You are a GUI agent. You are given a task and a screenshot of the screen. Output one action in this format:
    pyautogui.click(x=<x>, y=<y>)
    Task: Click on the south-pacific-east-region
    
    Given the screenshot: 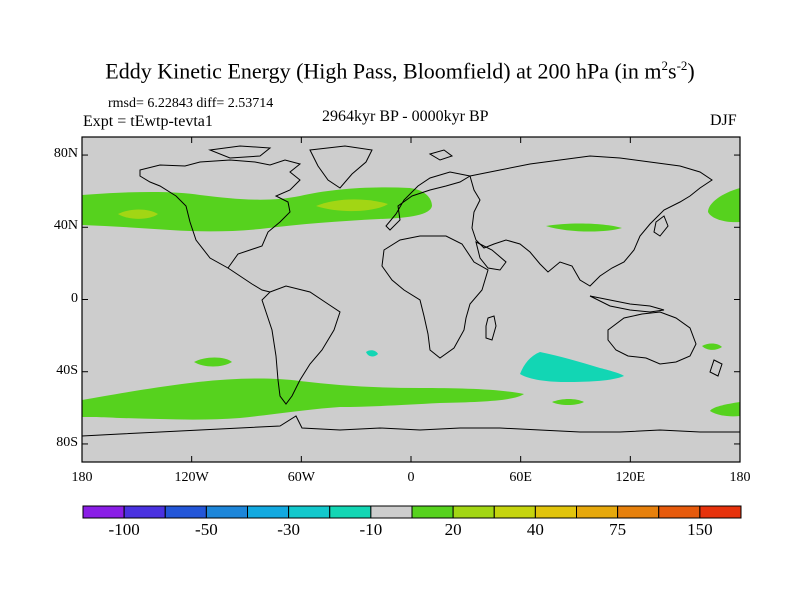 What is the action you would take?
    pyautogui.click(x=725, y=409)
    